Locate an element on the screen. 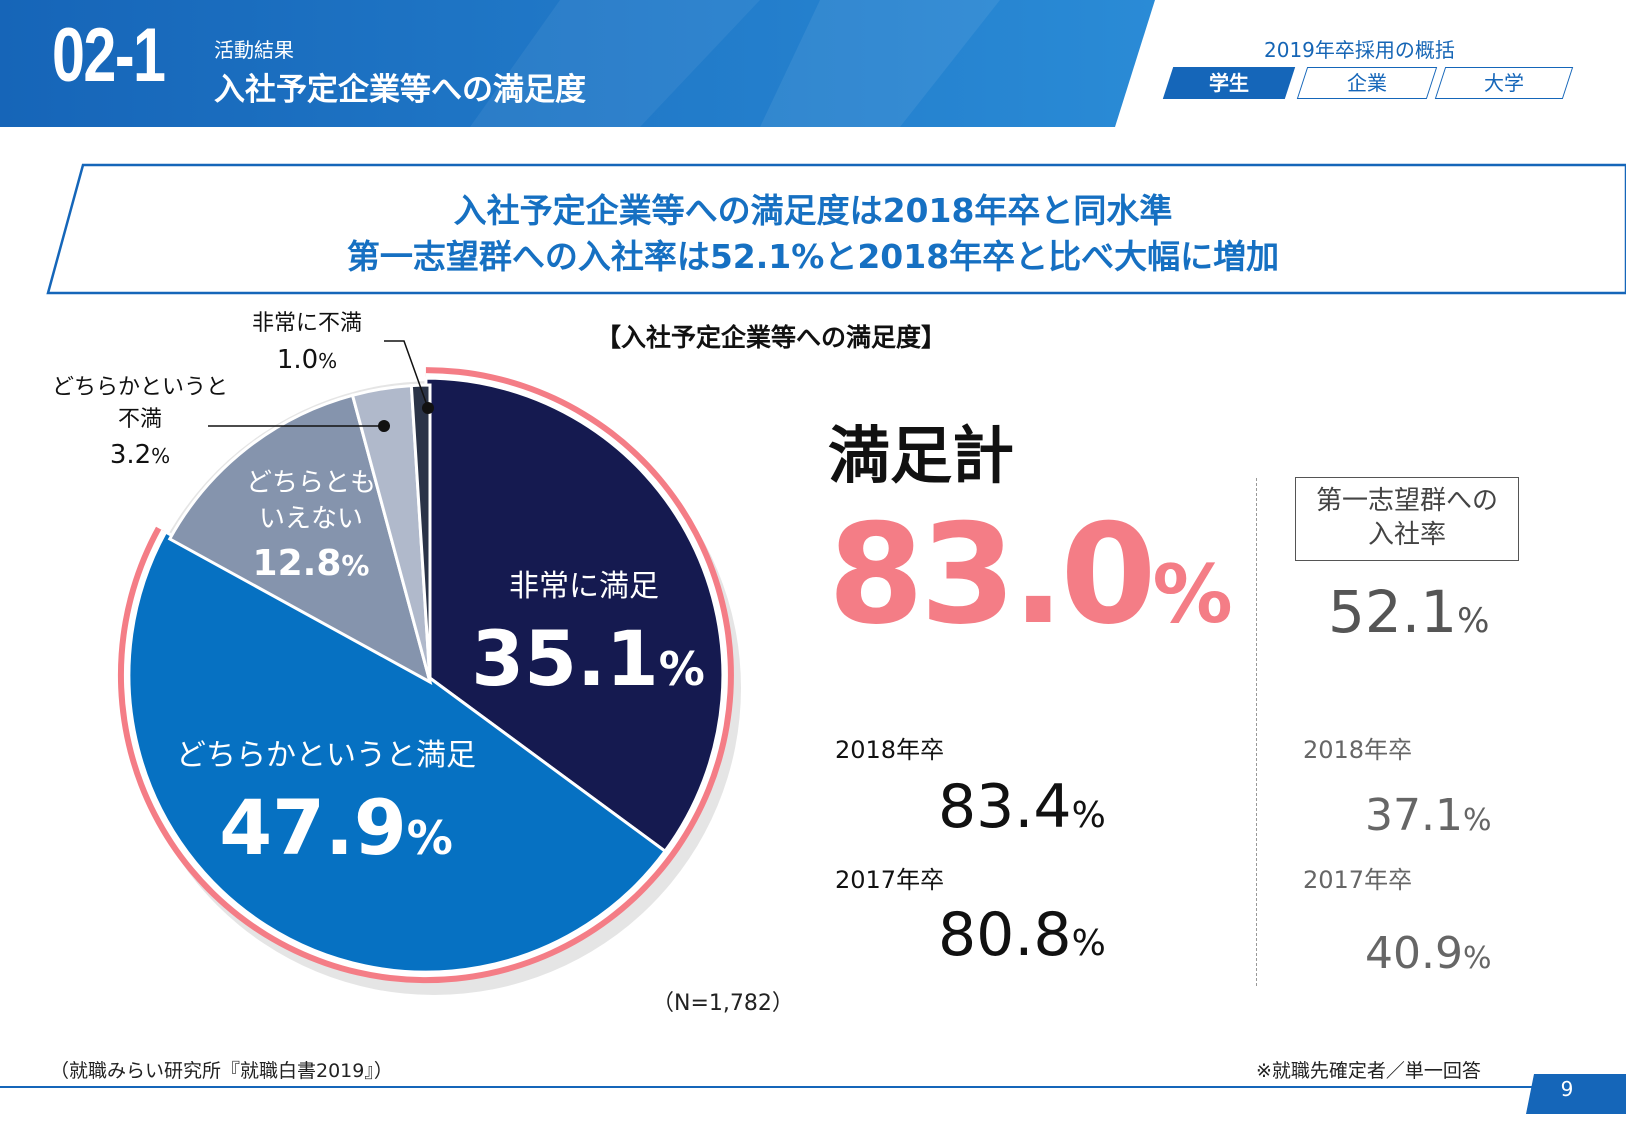  first-choice-label-line-1: 第一志望群への is located at coordinates (1406, 501).